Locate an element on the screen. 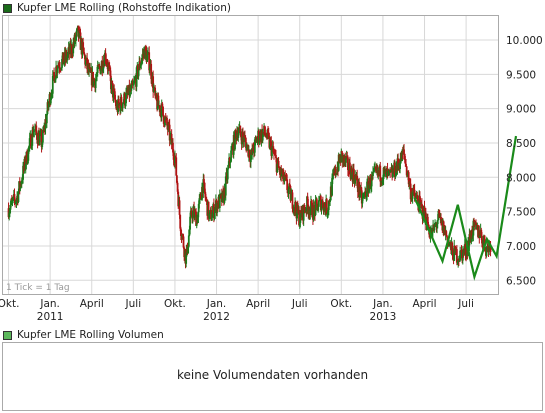 This screenshot has width=545, height=413. tick-note: 1 Tick = 1 Tag is located at coordinates (38, 288).